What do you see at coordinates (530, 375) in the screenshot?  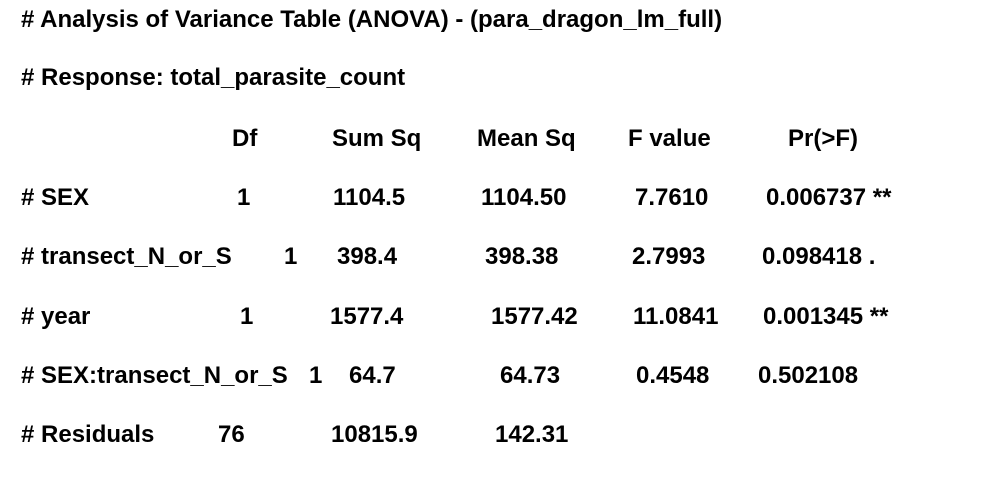 I see `row-mean-sq: 64.73` at bounding box center [530, 375].